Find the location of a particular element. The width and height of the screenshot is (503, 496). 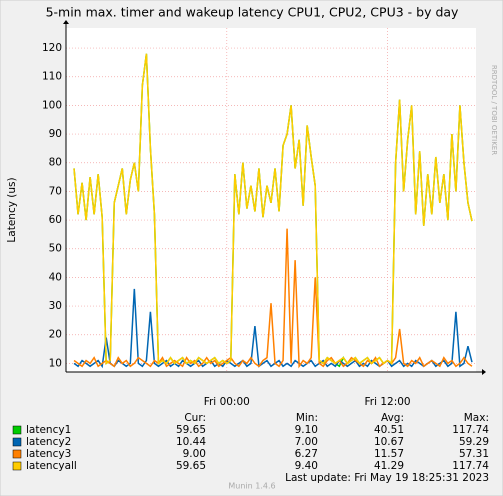

y-tick-label: 20 is located at coordinates (55, 335).